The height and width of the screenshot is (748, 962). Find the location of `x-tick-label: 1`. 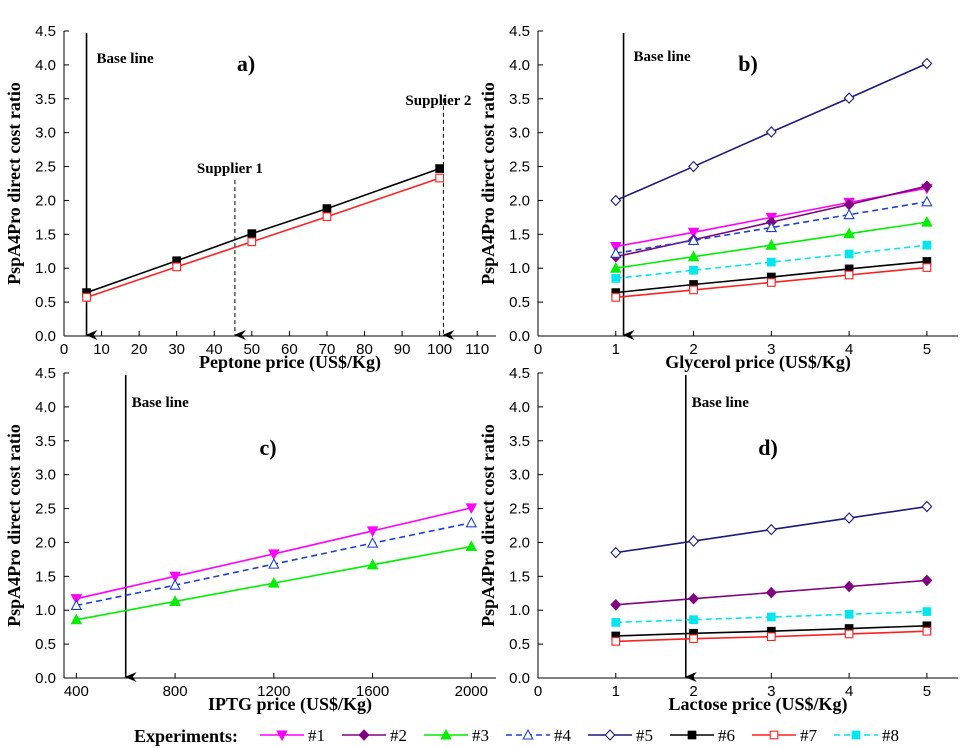

x-tick-label: 1 is located at coordinates (616, 349).